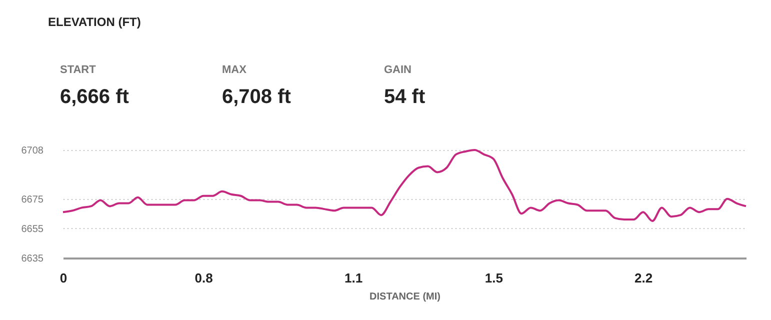  Describe the element at coordinates (32, 200) in the screenshot. I see `y-tick-label: 6675` at that location.